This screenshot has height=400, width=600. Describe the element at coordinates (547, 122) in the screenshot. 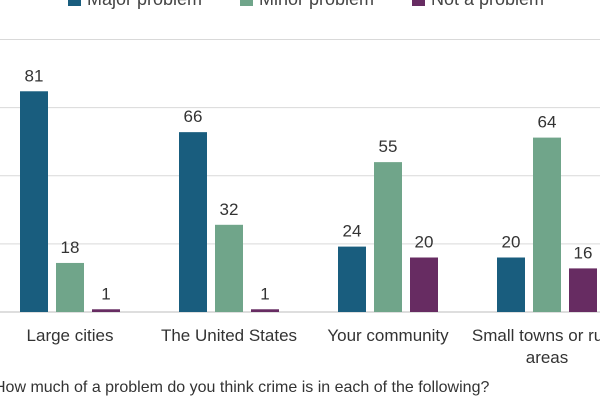

I see `data-label: 64` at that location.